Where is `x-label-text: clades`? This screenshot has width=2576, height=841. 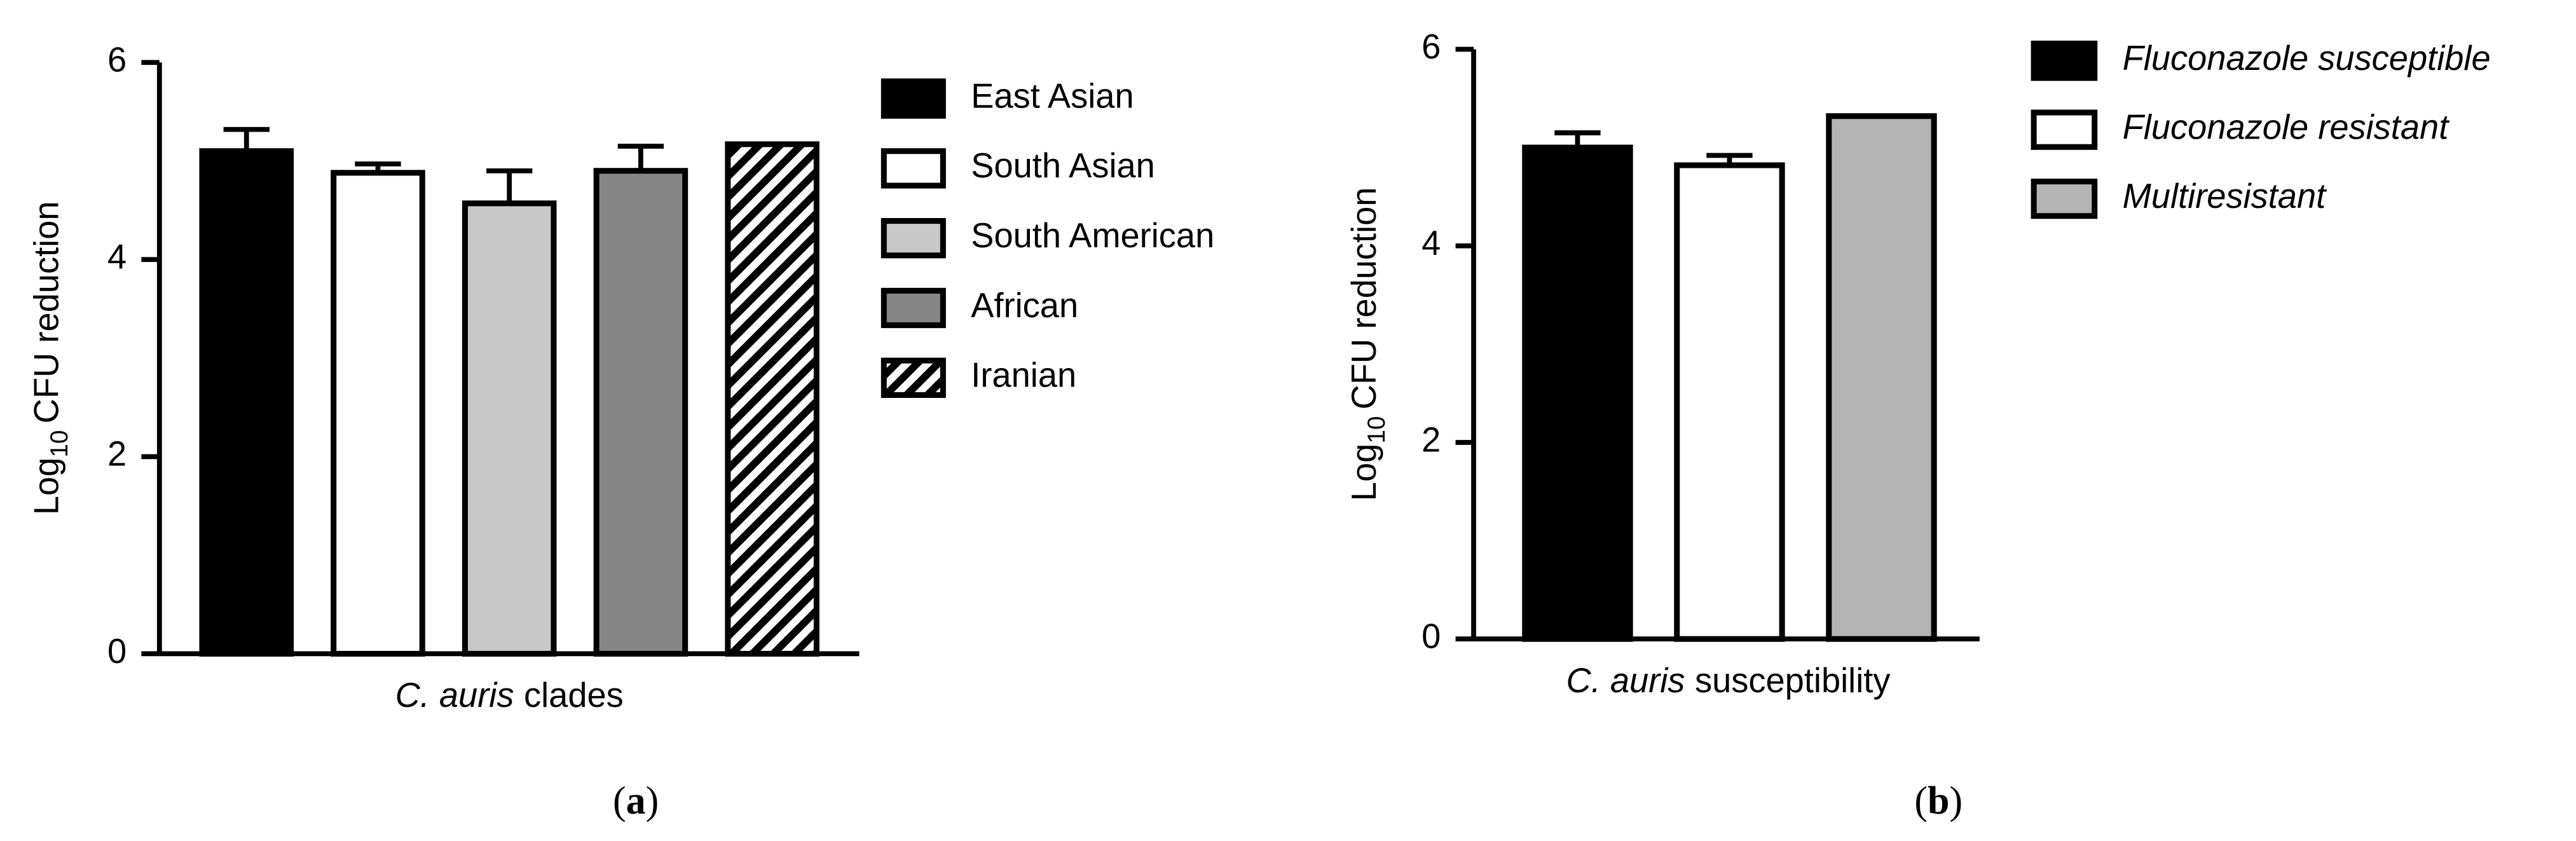 x-label-text: clades is located at coordinates (574, 696).